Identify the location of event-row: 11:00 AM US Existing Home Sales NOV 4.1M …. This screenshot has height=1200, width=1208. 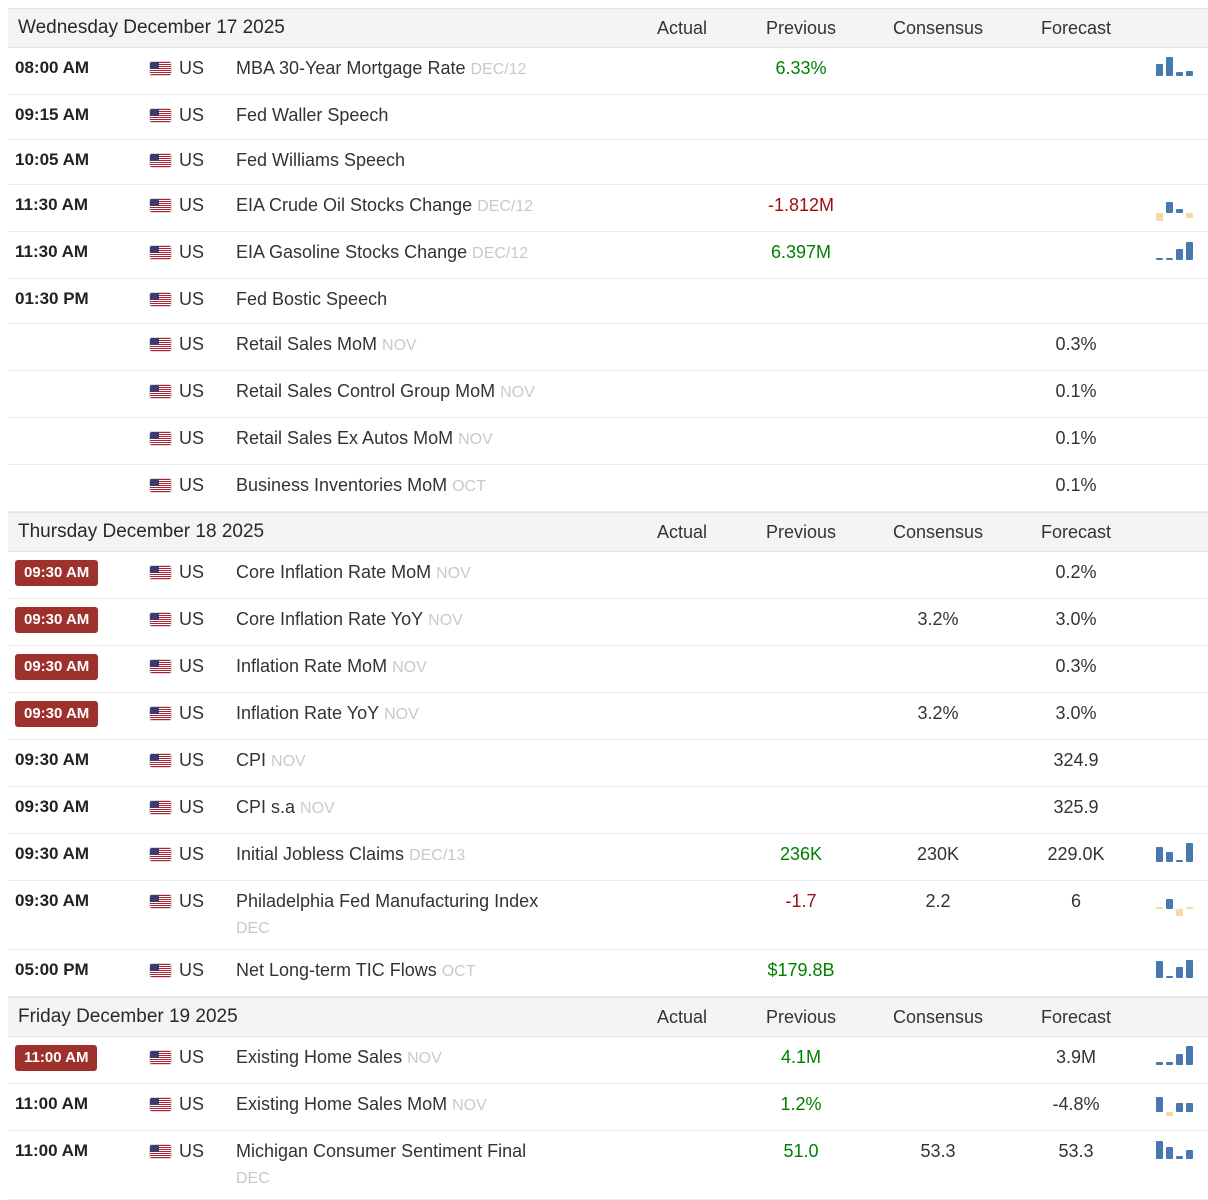
(608, 1060).